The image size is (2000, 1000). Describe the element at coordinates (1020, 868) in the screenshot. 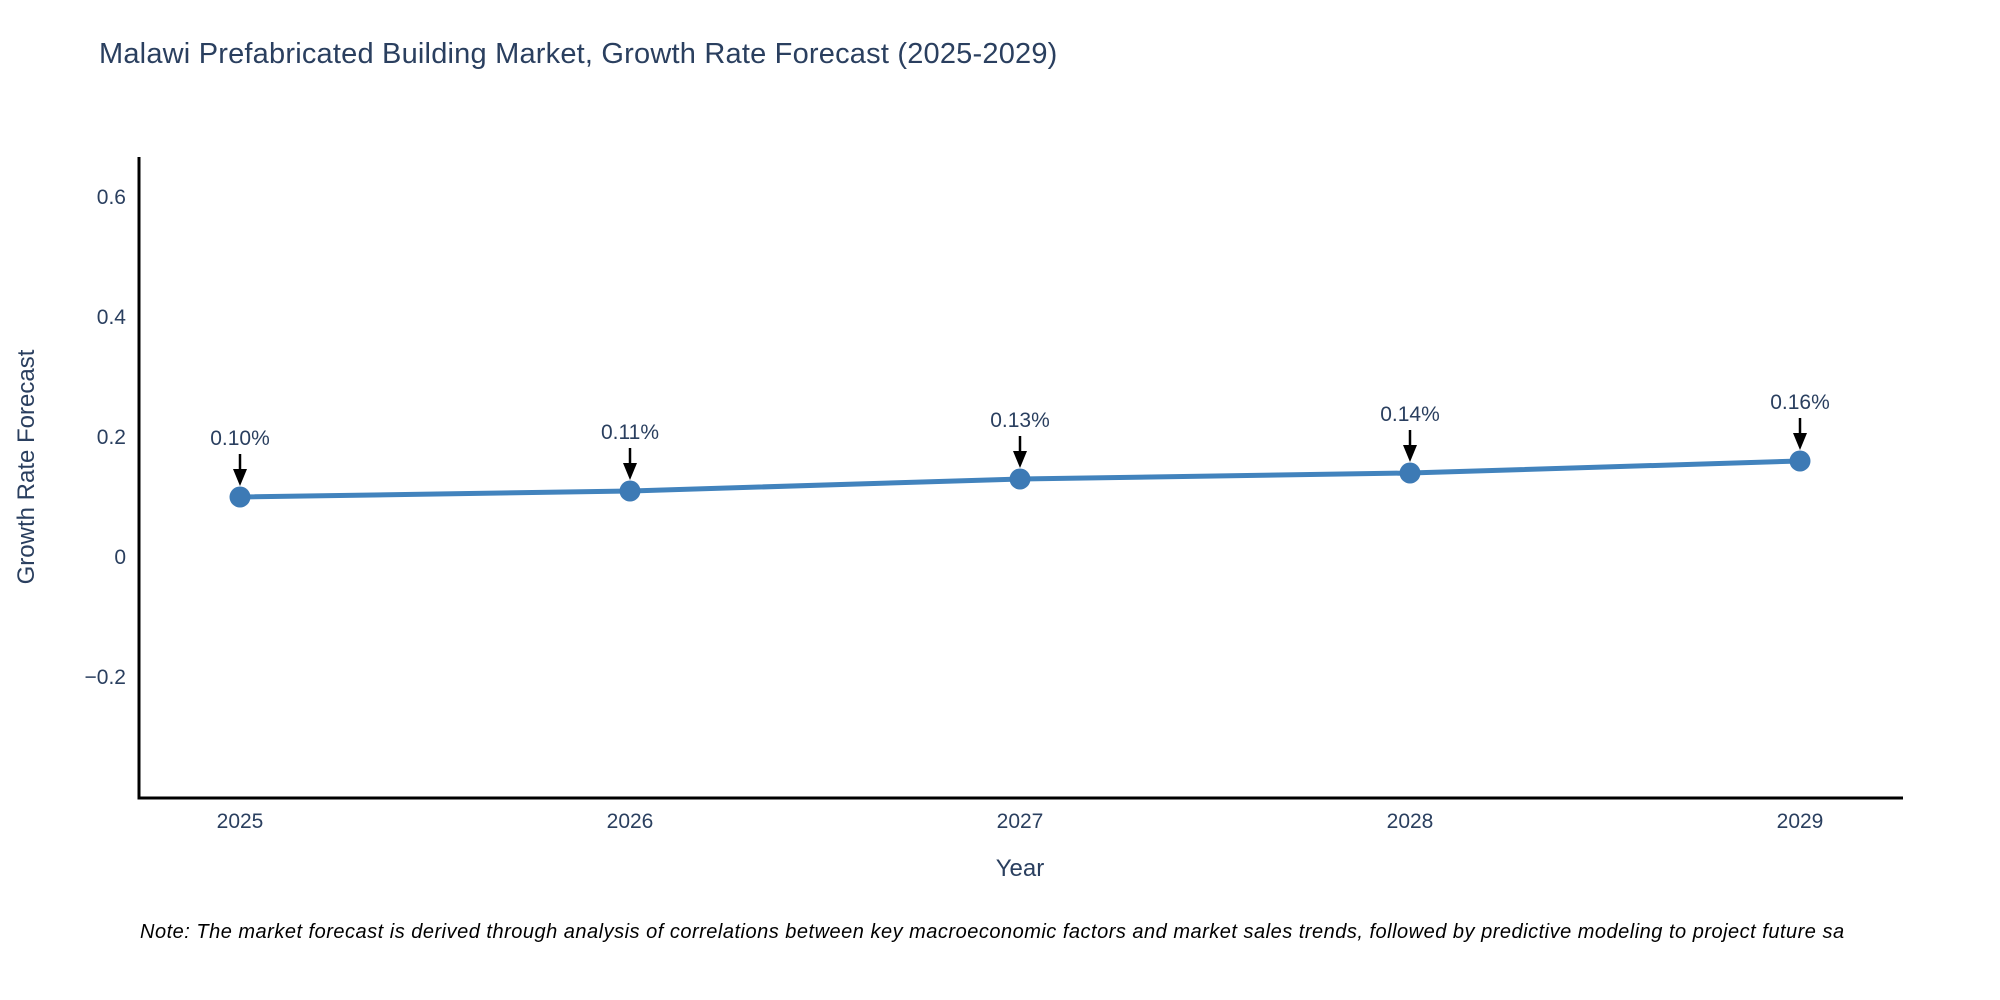

I see `x-axis-title: Year` at that location.